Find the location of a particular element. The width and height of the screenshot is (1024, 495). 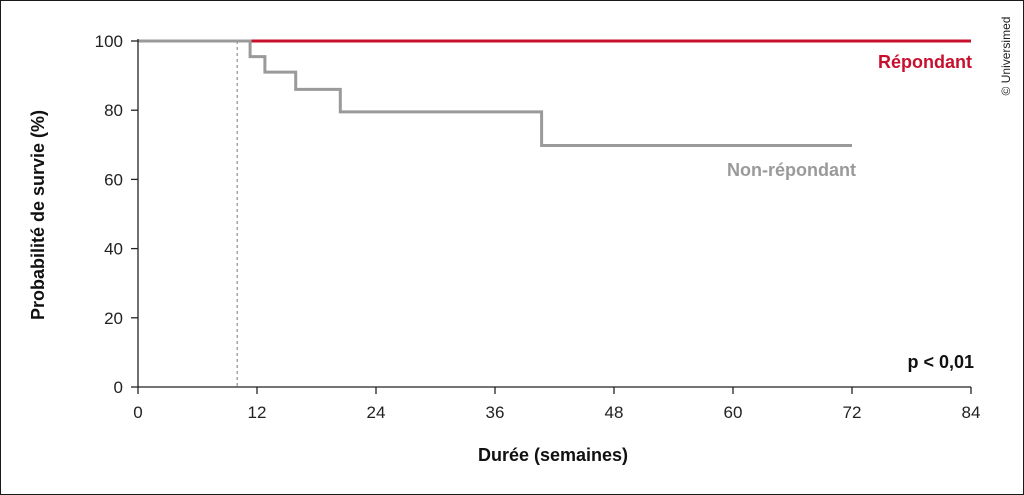

copyright-credit: © Universimed is located at coordinates (1006, 56).